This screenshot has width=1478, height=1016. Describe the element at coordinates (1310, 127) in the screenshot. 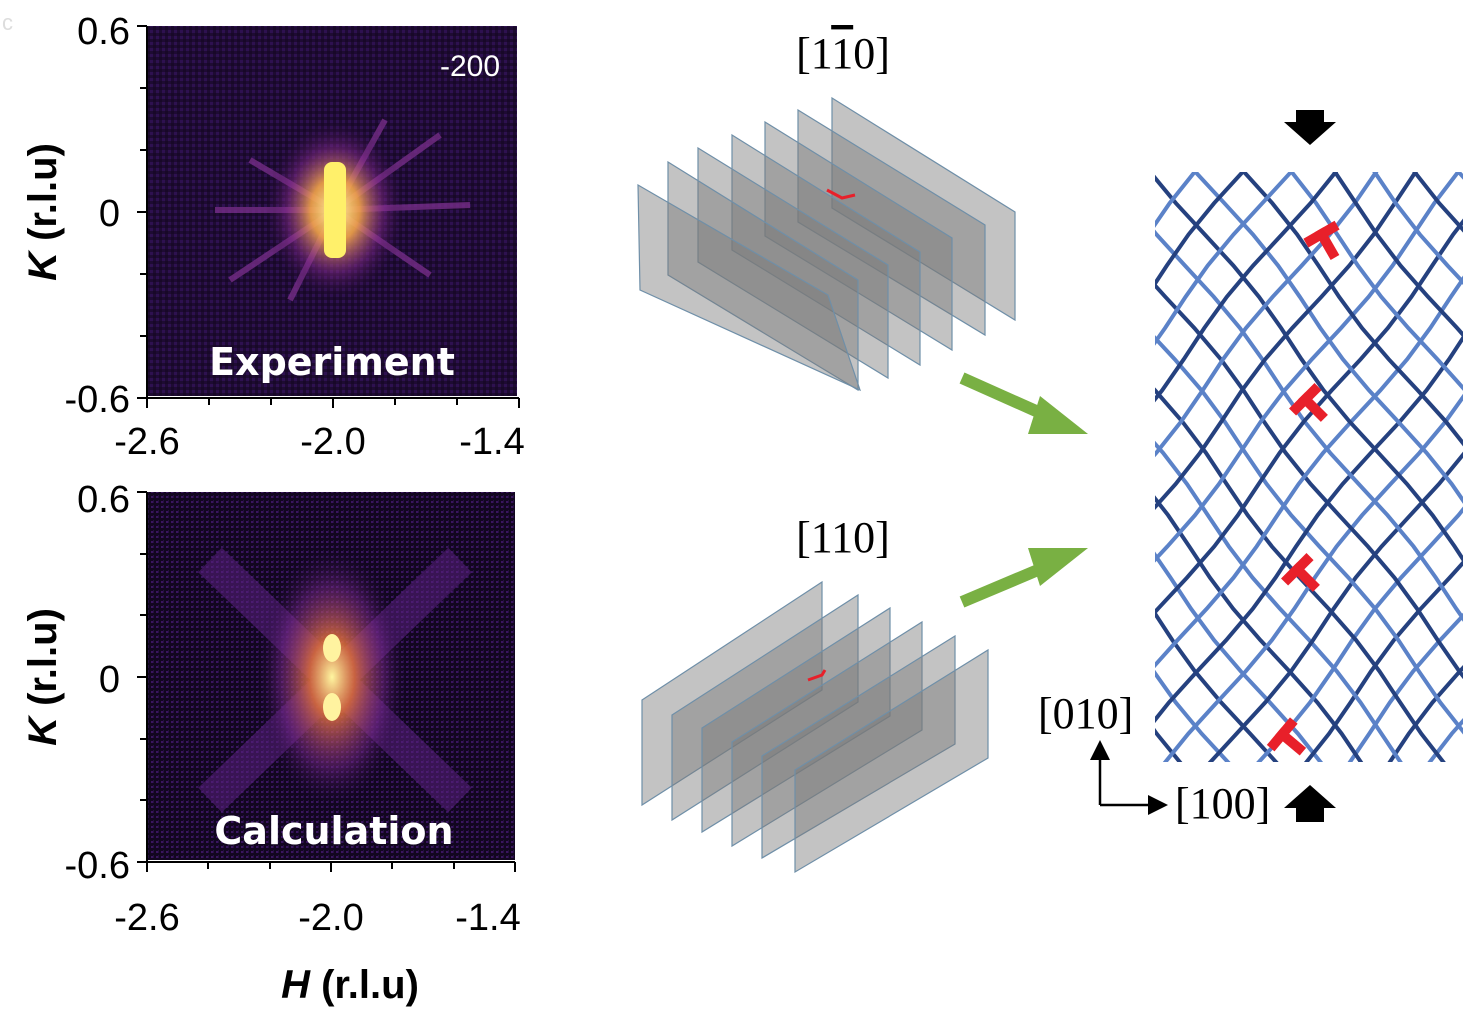

I see `load-arrow-top` at that location.